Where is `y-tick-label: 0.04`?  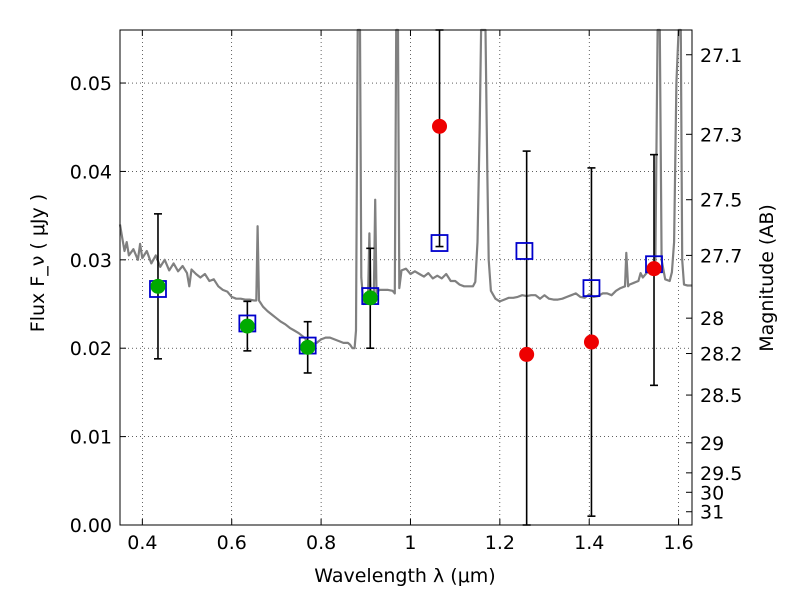
y-tick-label: 0.04 is located at coordinates (91, 172).